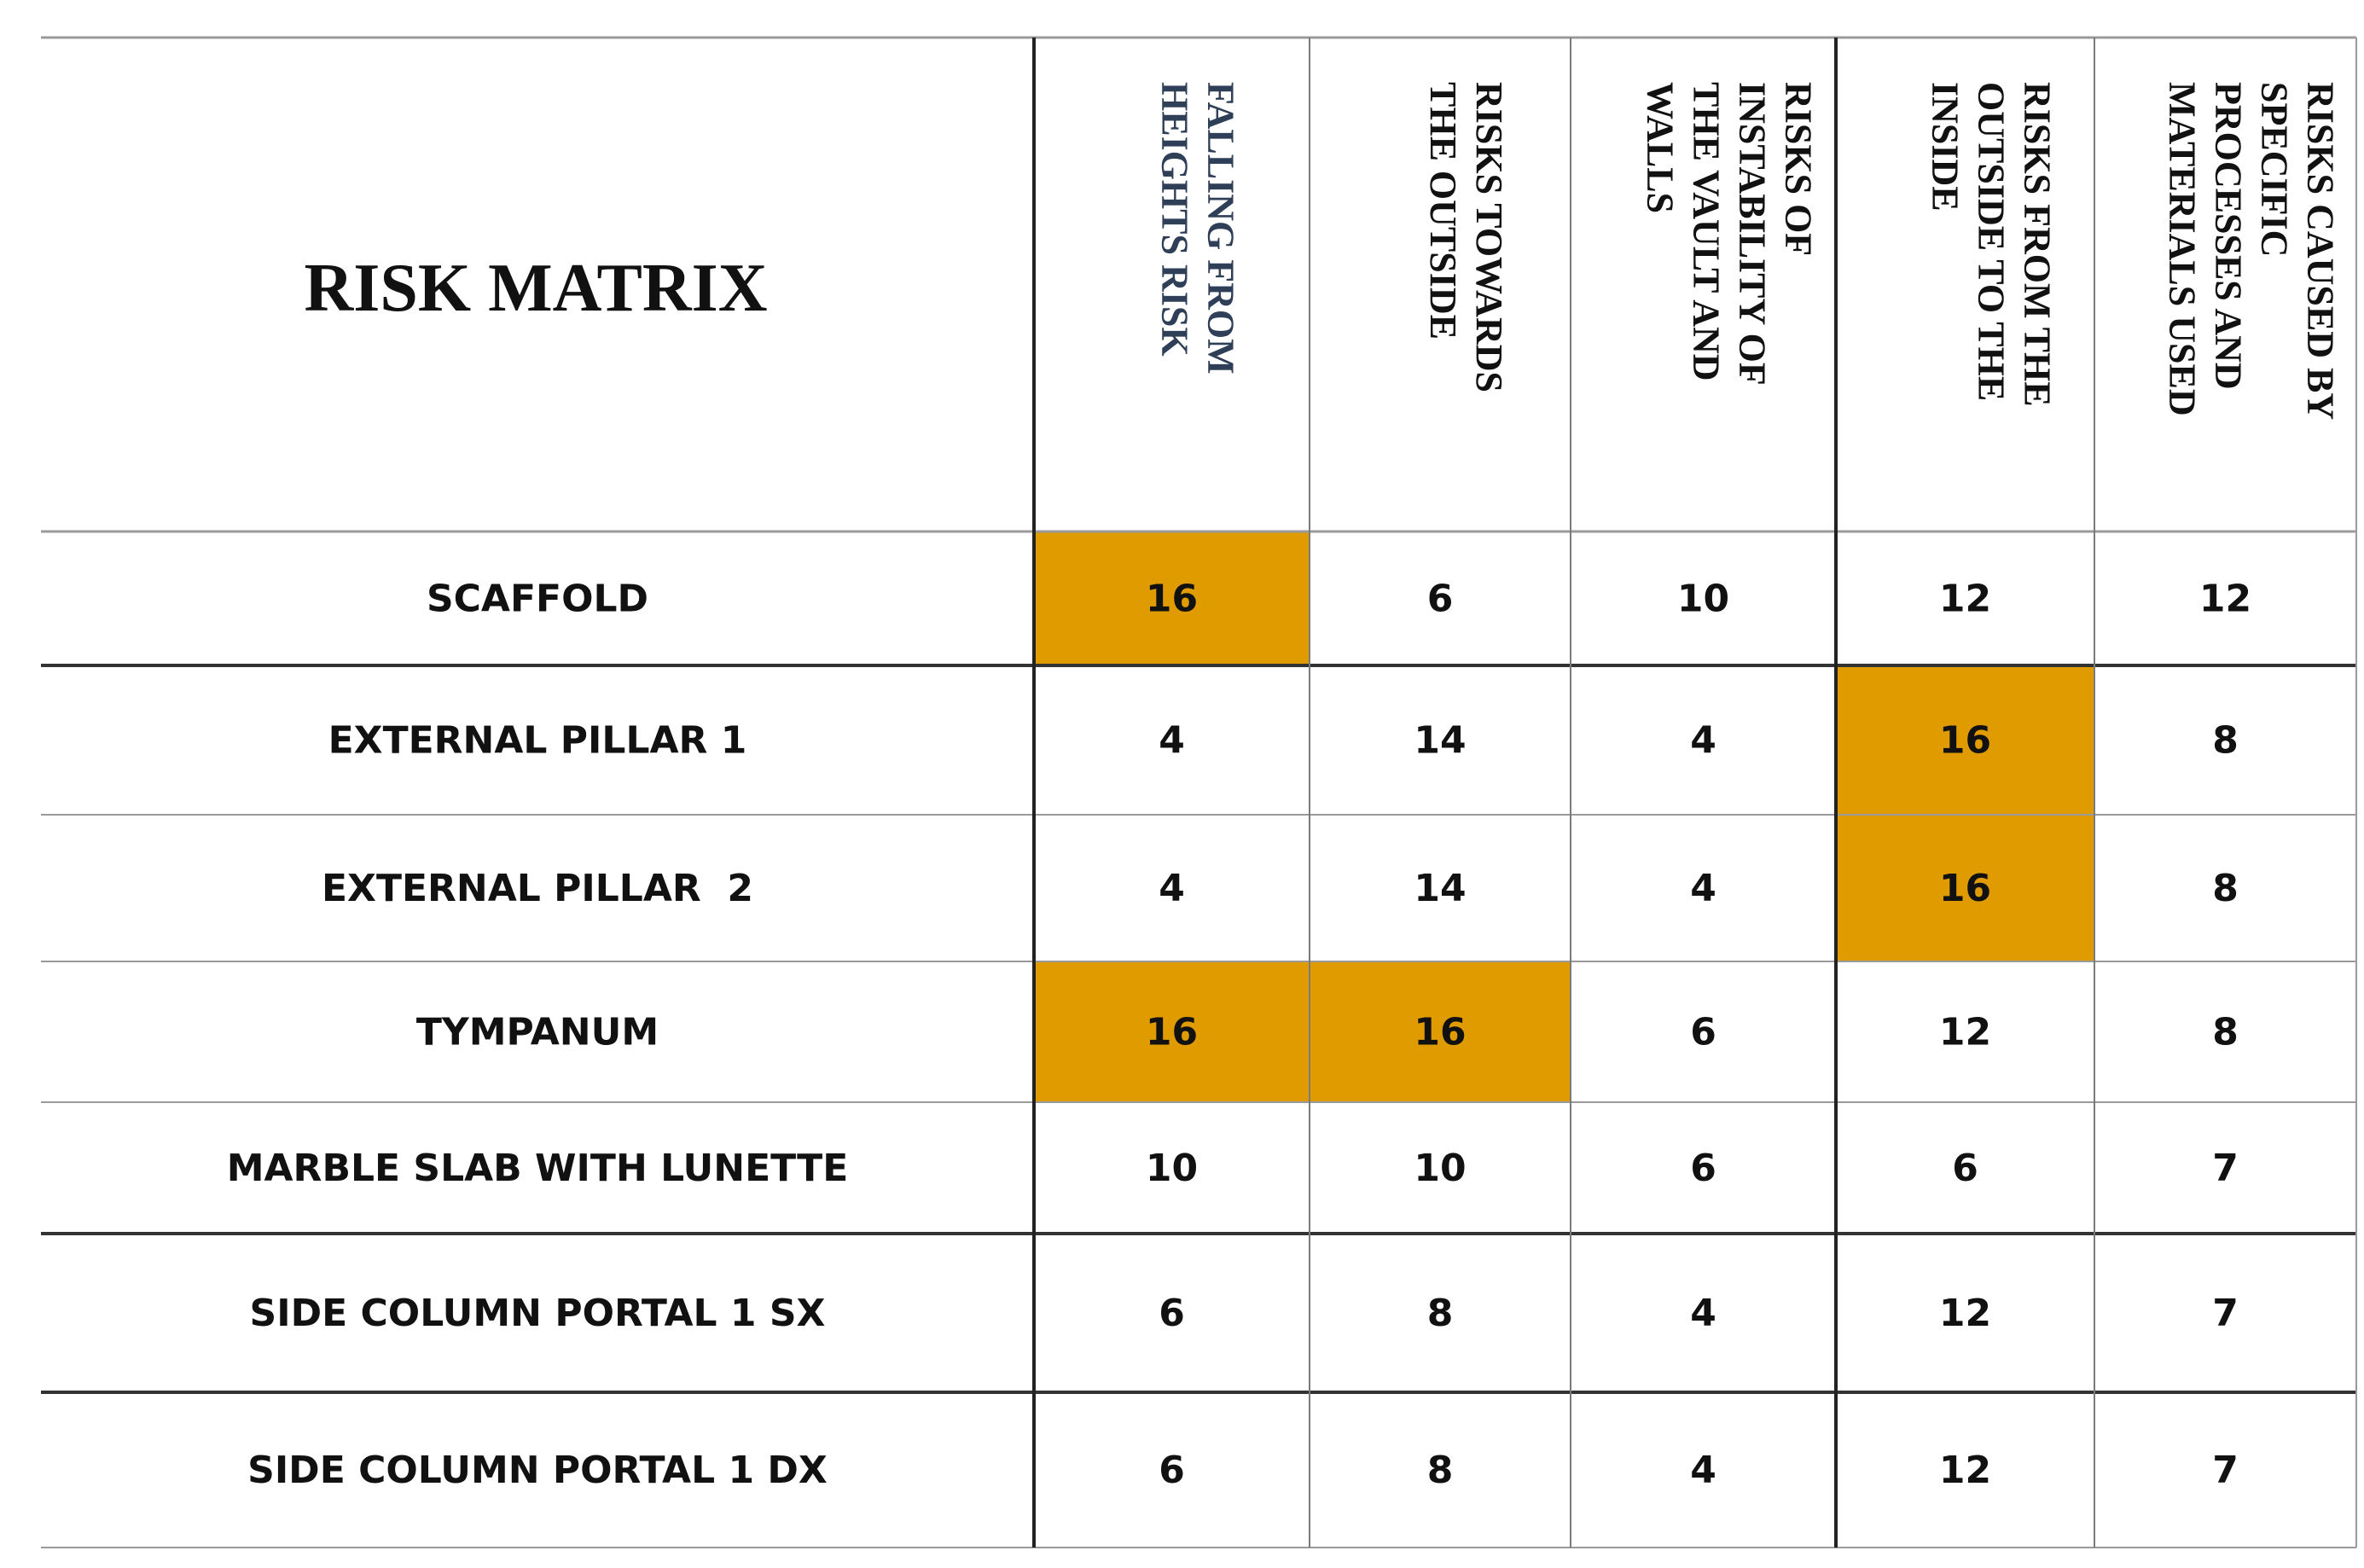 The image size is (2364, 1568). What do you see at coordinates (1175, 219) in the screenshot?
I see `column-header-line: HEIGHTS RISK` at bounding box center [1175, 219].